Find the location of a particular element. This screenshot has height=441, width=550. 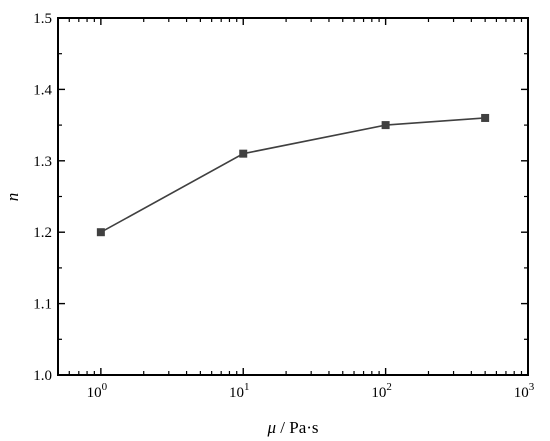

y-tick-label: 1.0 is located at coordinates (42, 376).